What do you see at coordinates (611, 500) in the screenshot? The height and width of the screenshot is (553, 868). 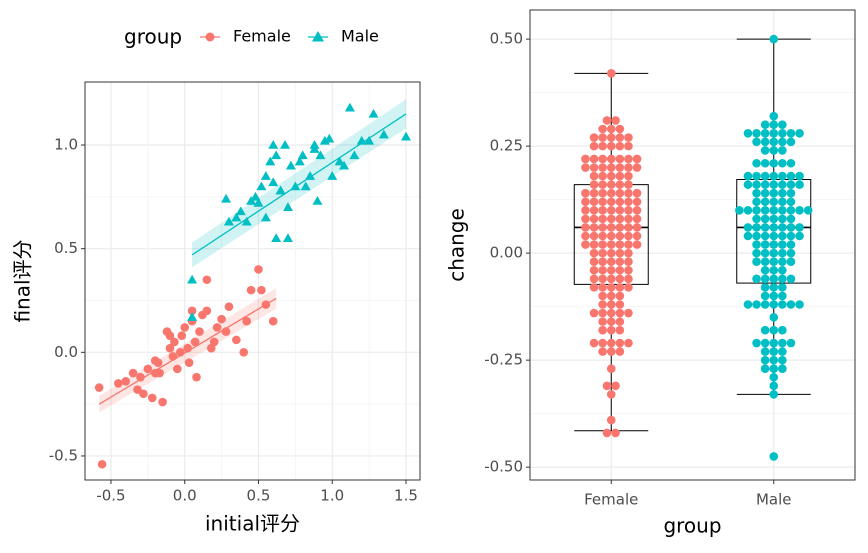 I see `x-tick-label: Female` at bounding box center [611, 500].